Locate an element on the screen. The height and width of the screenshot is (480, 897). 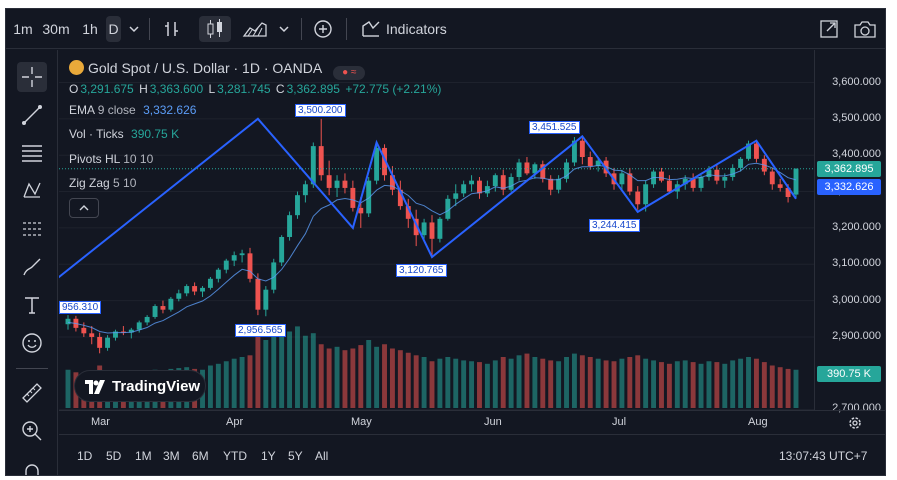
range-5y-button: 5Y is located at coordinates (295, 456).